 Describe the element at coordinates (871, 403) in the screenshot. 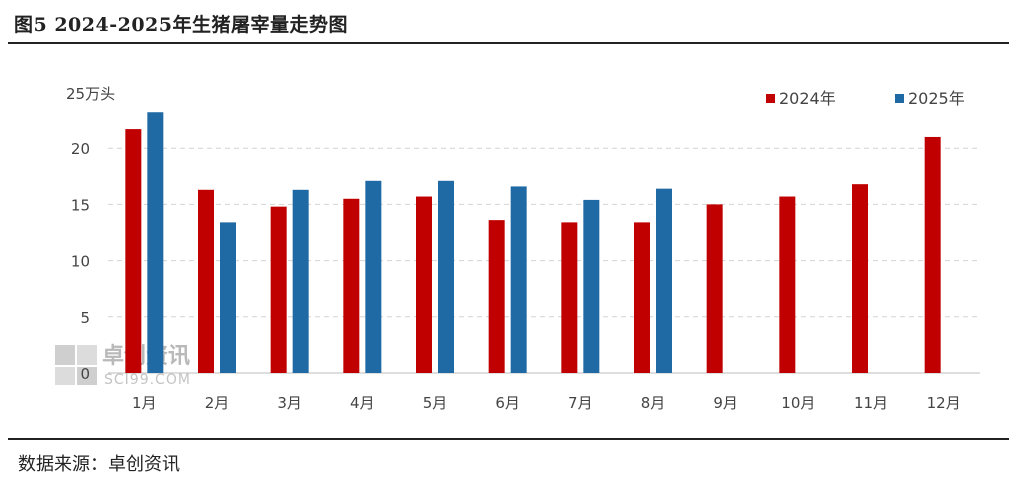

I see `x-tick-label: 11月` at that location.